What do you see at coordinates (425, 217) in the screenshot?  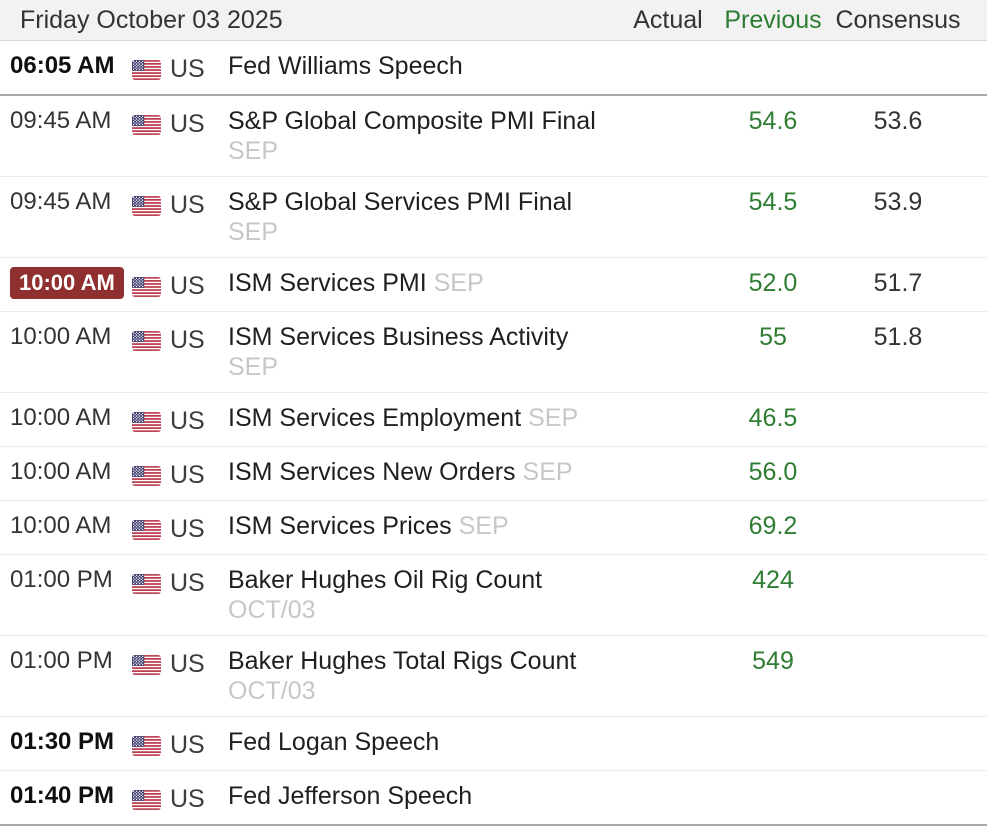 I see `event-cell: S&P Global Services PMI Final SEP` at bounding box center [425, 217].